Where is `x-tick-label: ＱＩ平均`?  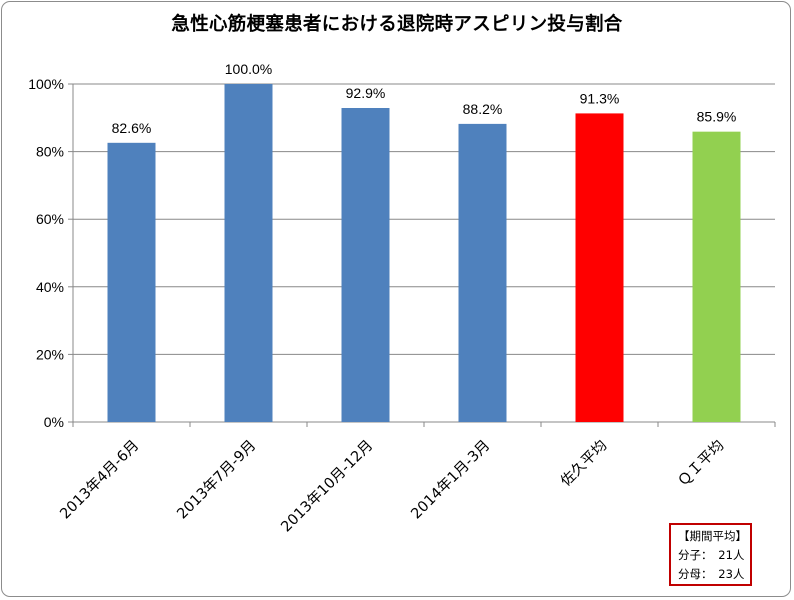 x-tick-label: ＱＩ平均 is located at coordinates (700, 463).